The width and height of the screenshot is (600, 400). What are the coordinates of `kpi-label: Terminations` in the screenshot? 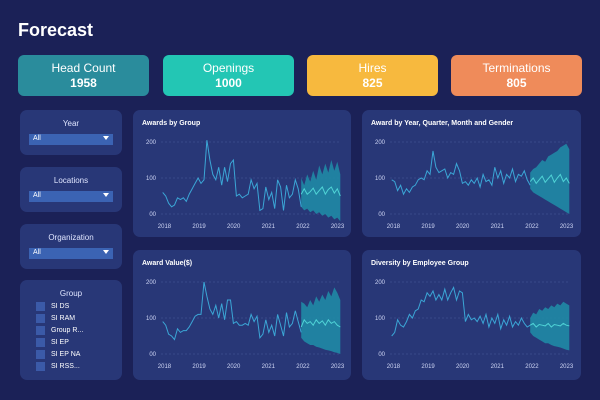 It's located at (516, 68).